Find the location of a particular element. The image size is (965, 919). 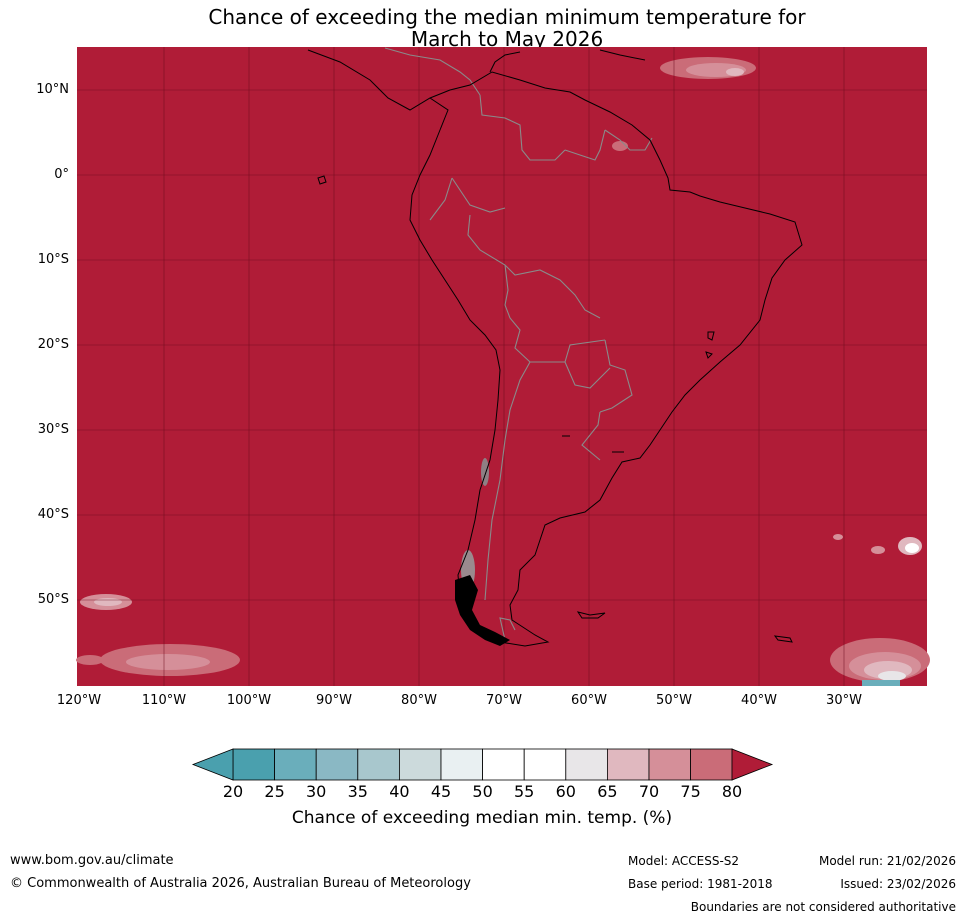

colorbar-tick-25: 25 is located at coordinates (274, 791).